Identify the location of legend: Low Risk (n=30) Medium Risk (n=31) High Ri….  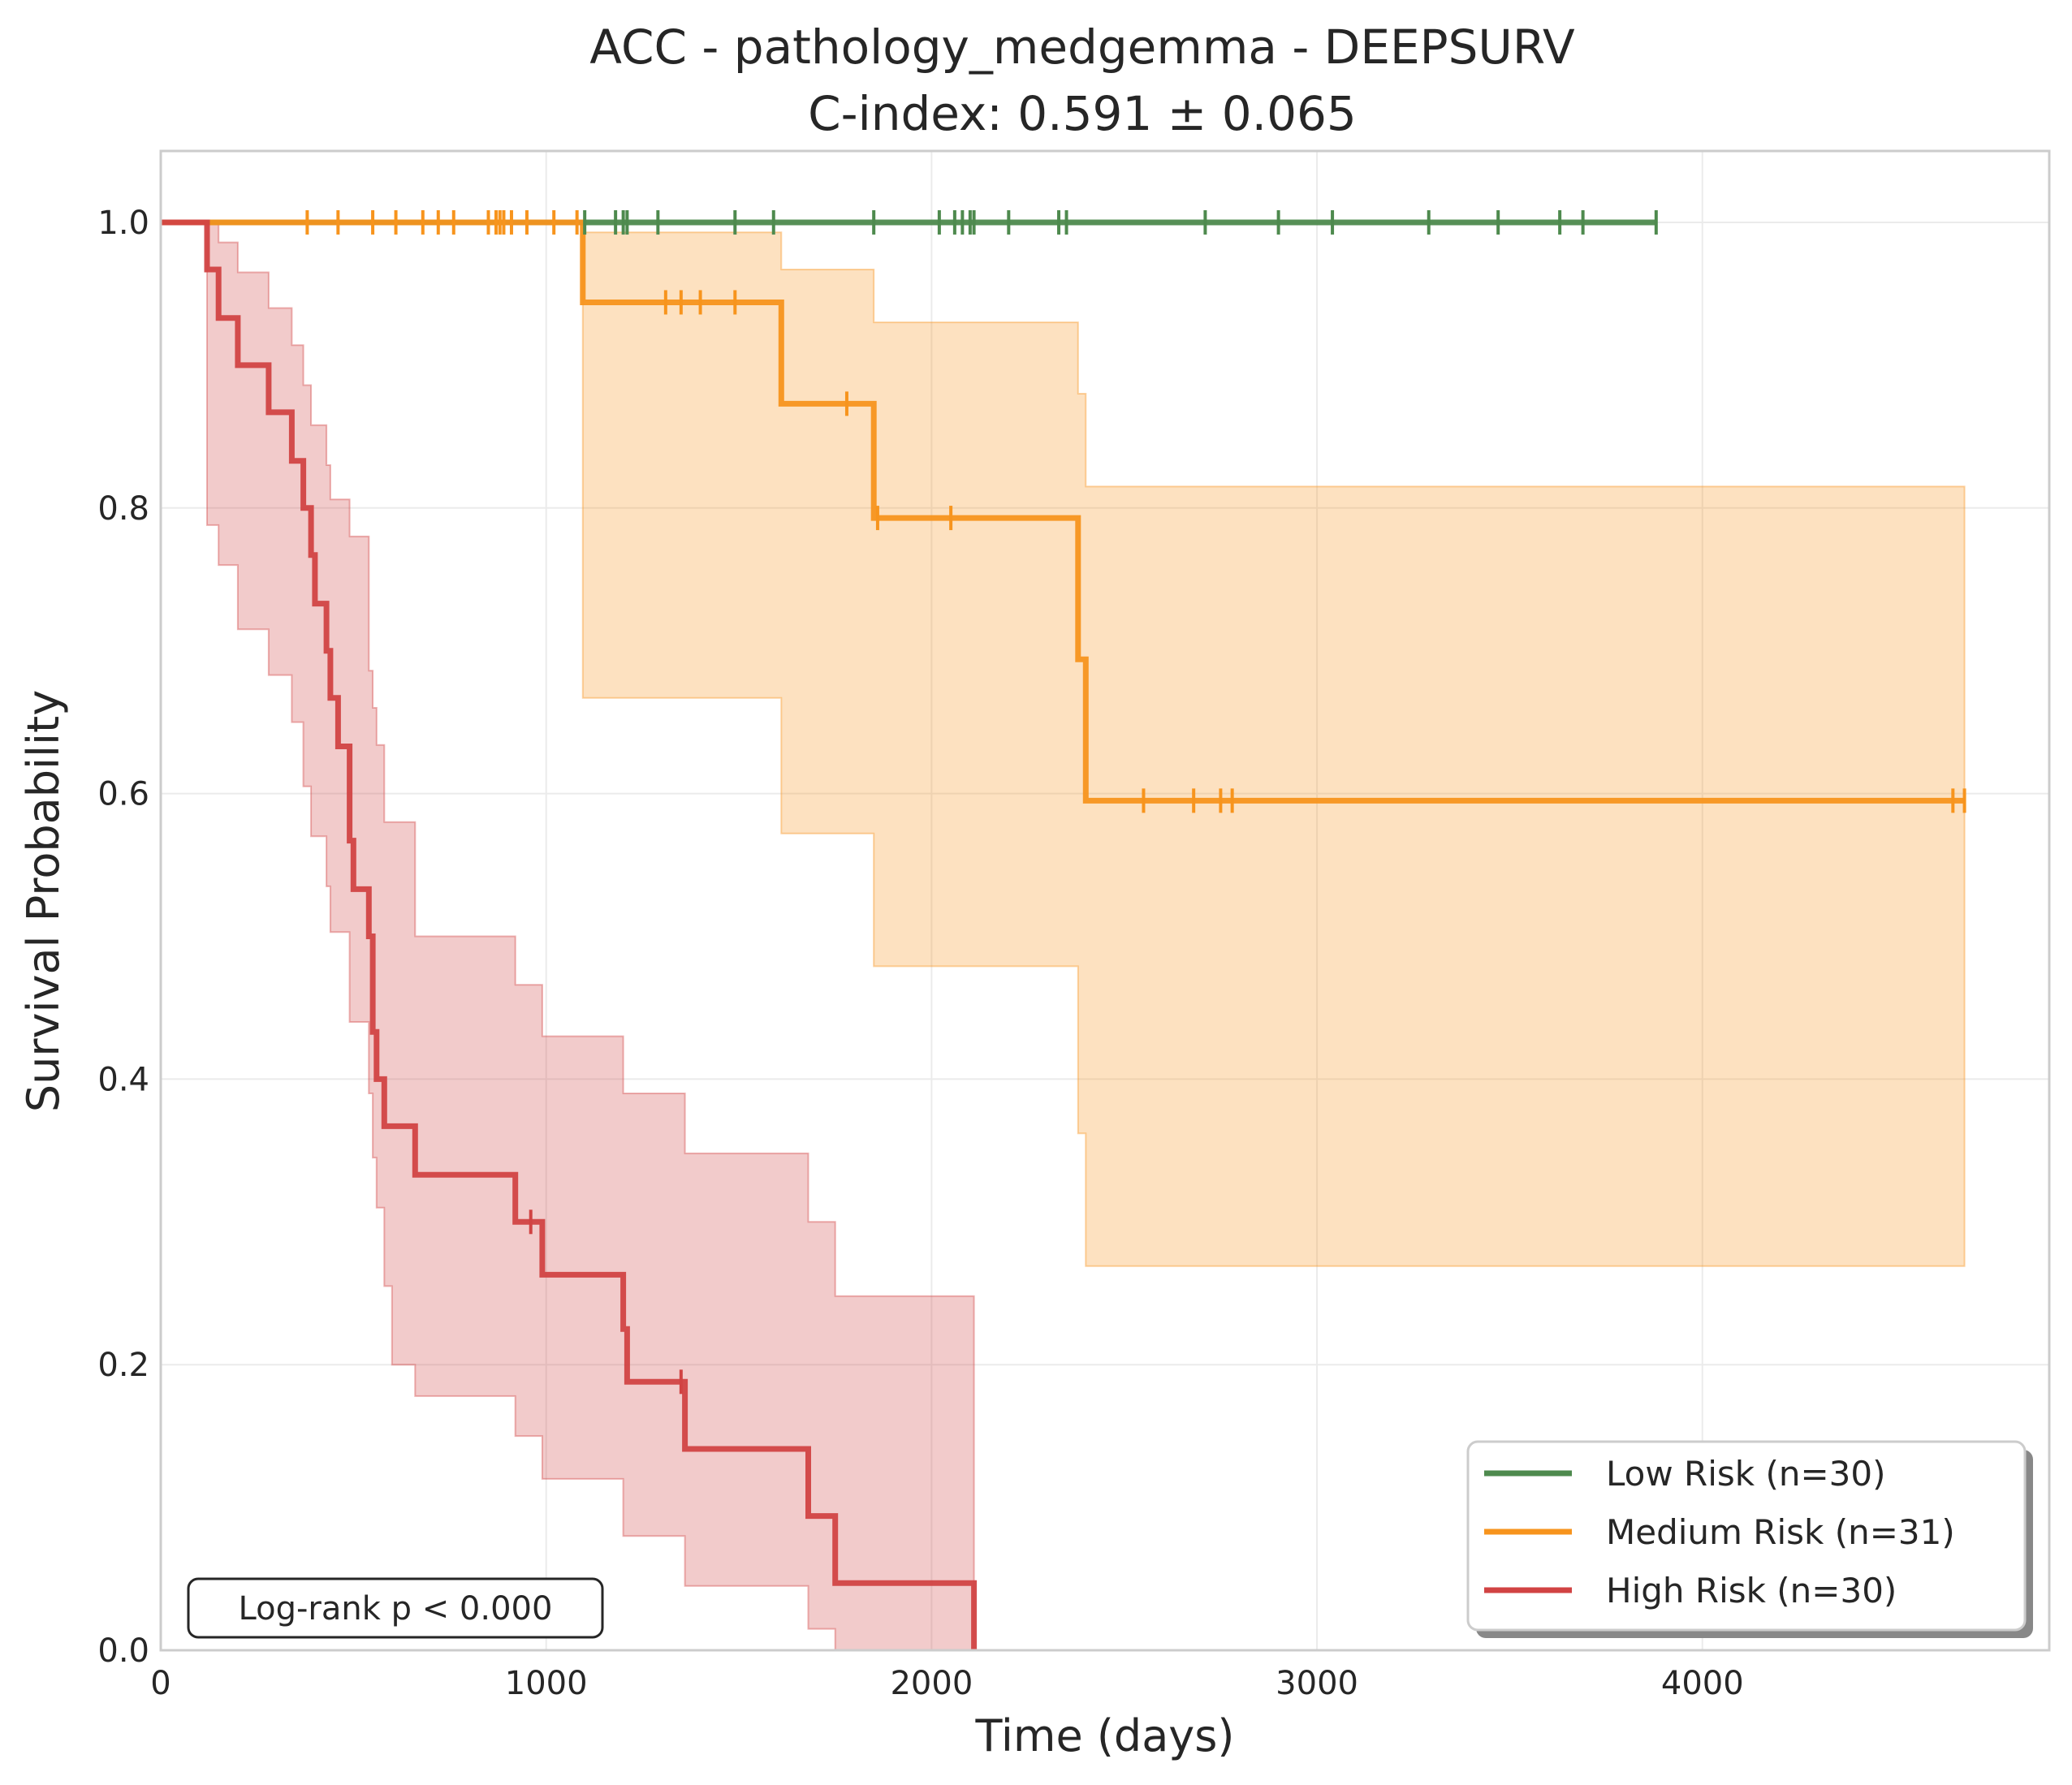
(1749, 1539).